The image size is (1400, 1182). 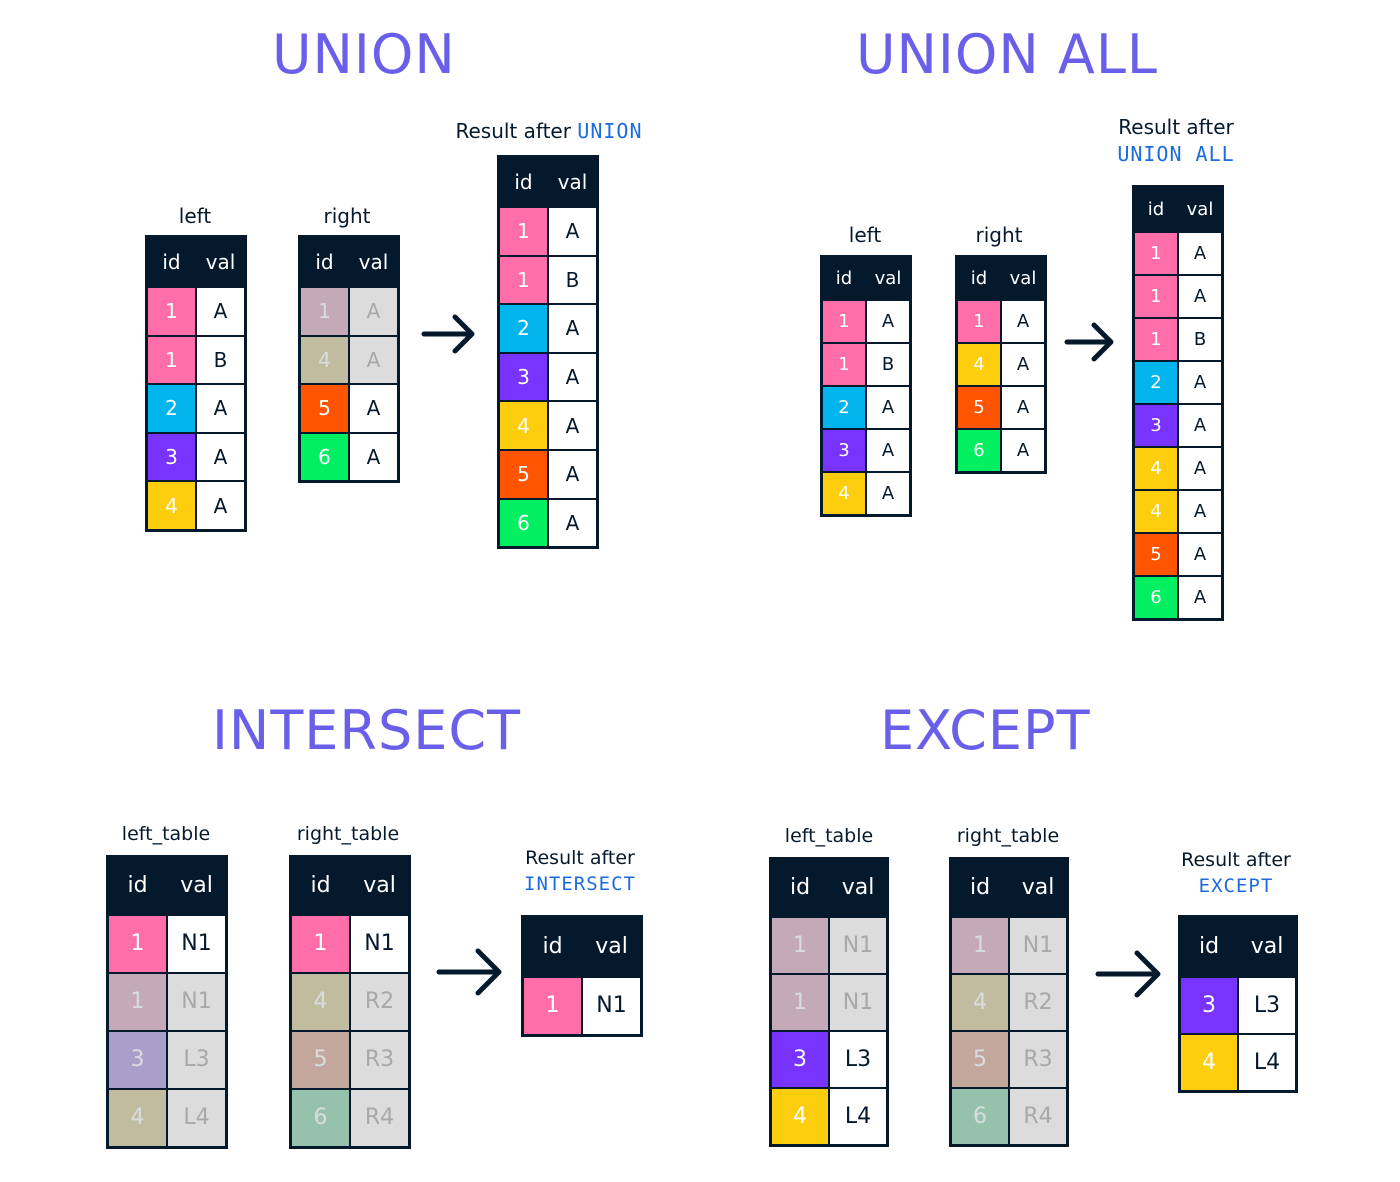 What do you see at coordinates (1176, 154) in the screenshot?
I see `result-label-keyword: UNION ALL` at bounding box center [1176, 154].